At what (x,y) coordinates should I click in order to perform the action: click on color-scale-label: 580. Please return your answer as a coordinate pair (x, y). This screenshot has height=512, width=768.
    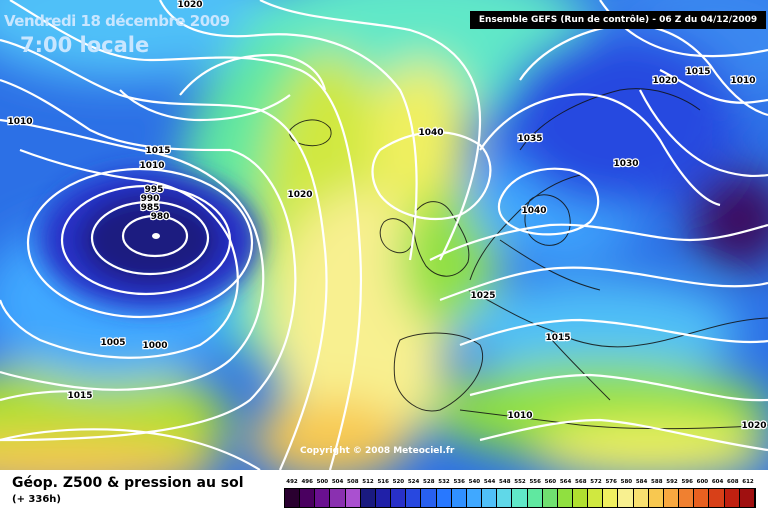
    Looking at the image, I should click on (626, 482).